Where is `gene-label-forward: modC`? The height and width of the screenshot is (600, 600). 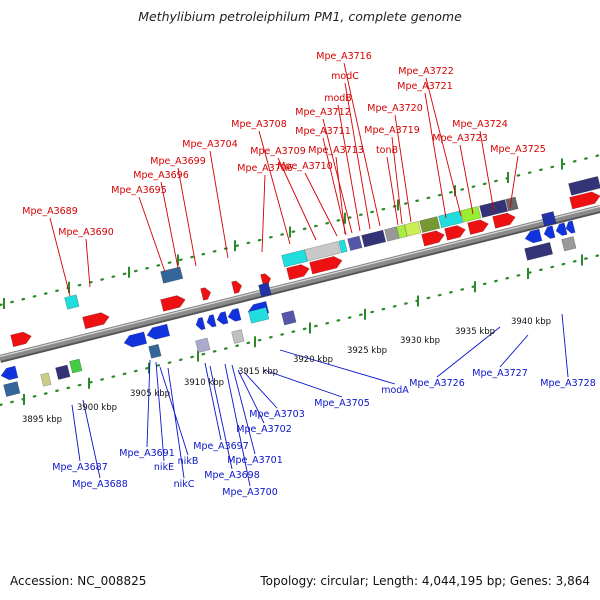 gene-label-forward: modC is located at coordinates (345, 76).